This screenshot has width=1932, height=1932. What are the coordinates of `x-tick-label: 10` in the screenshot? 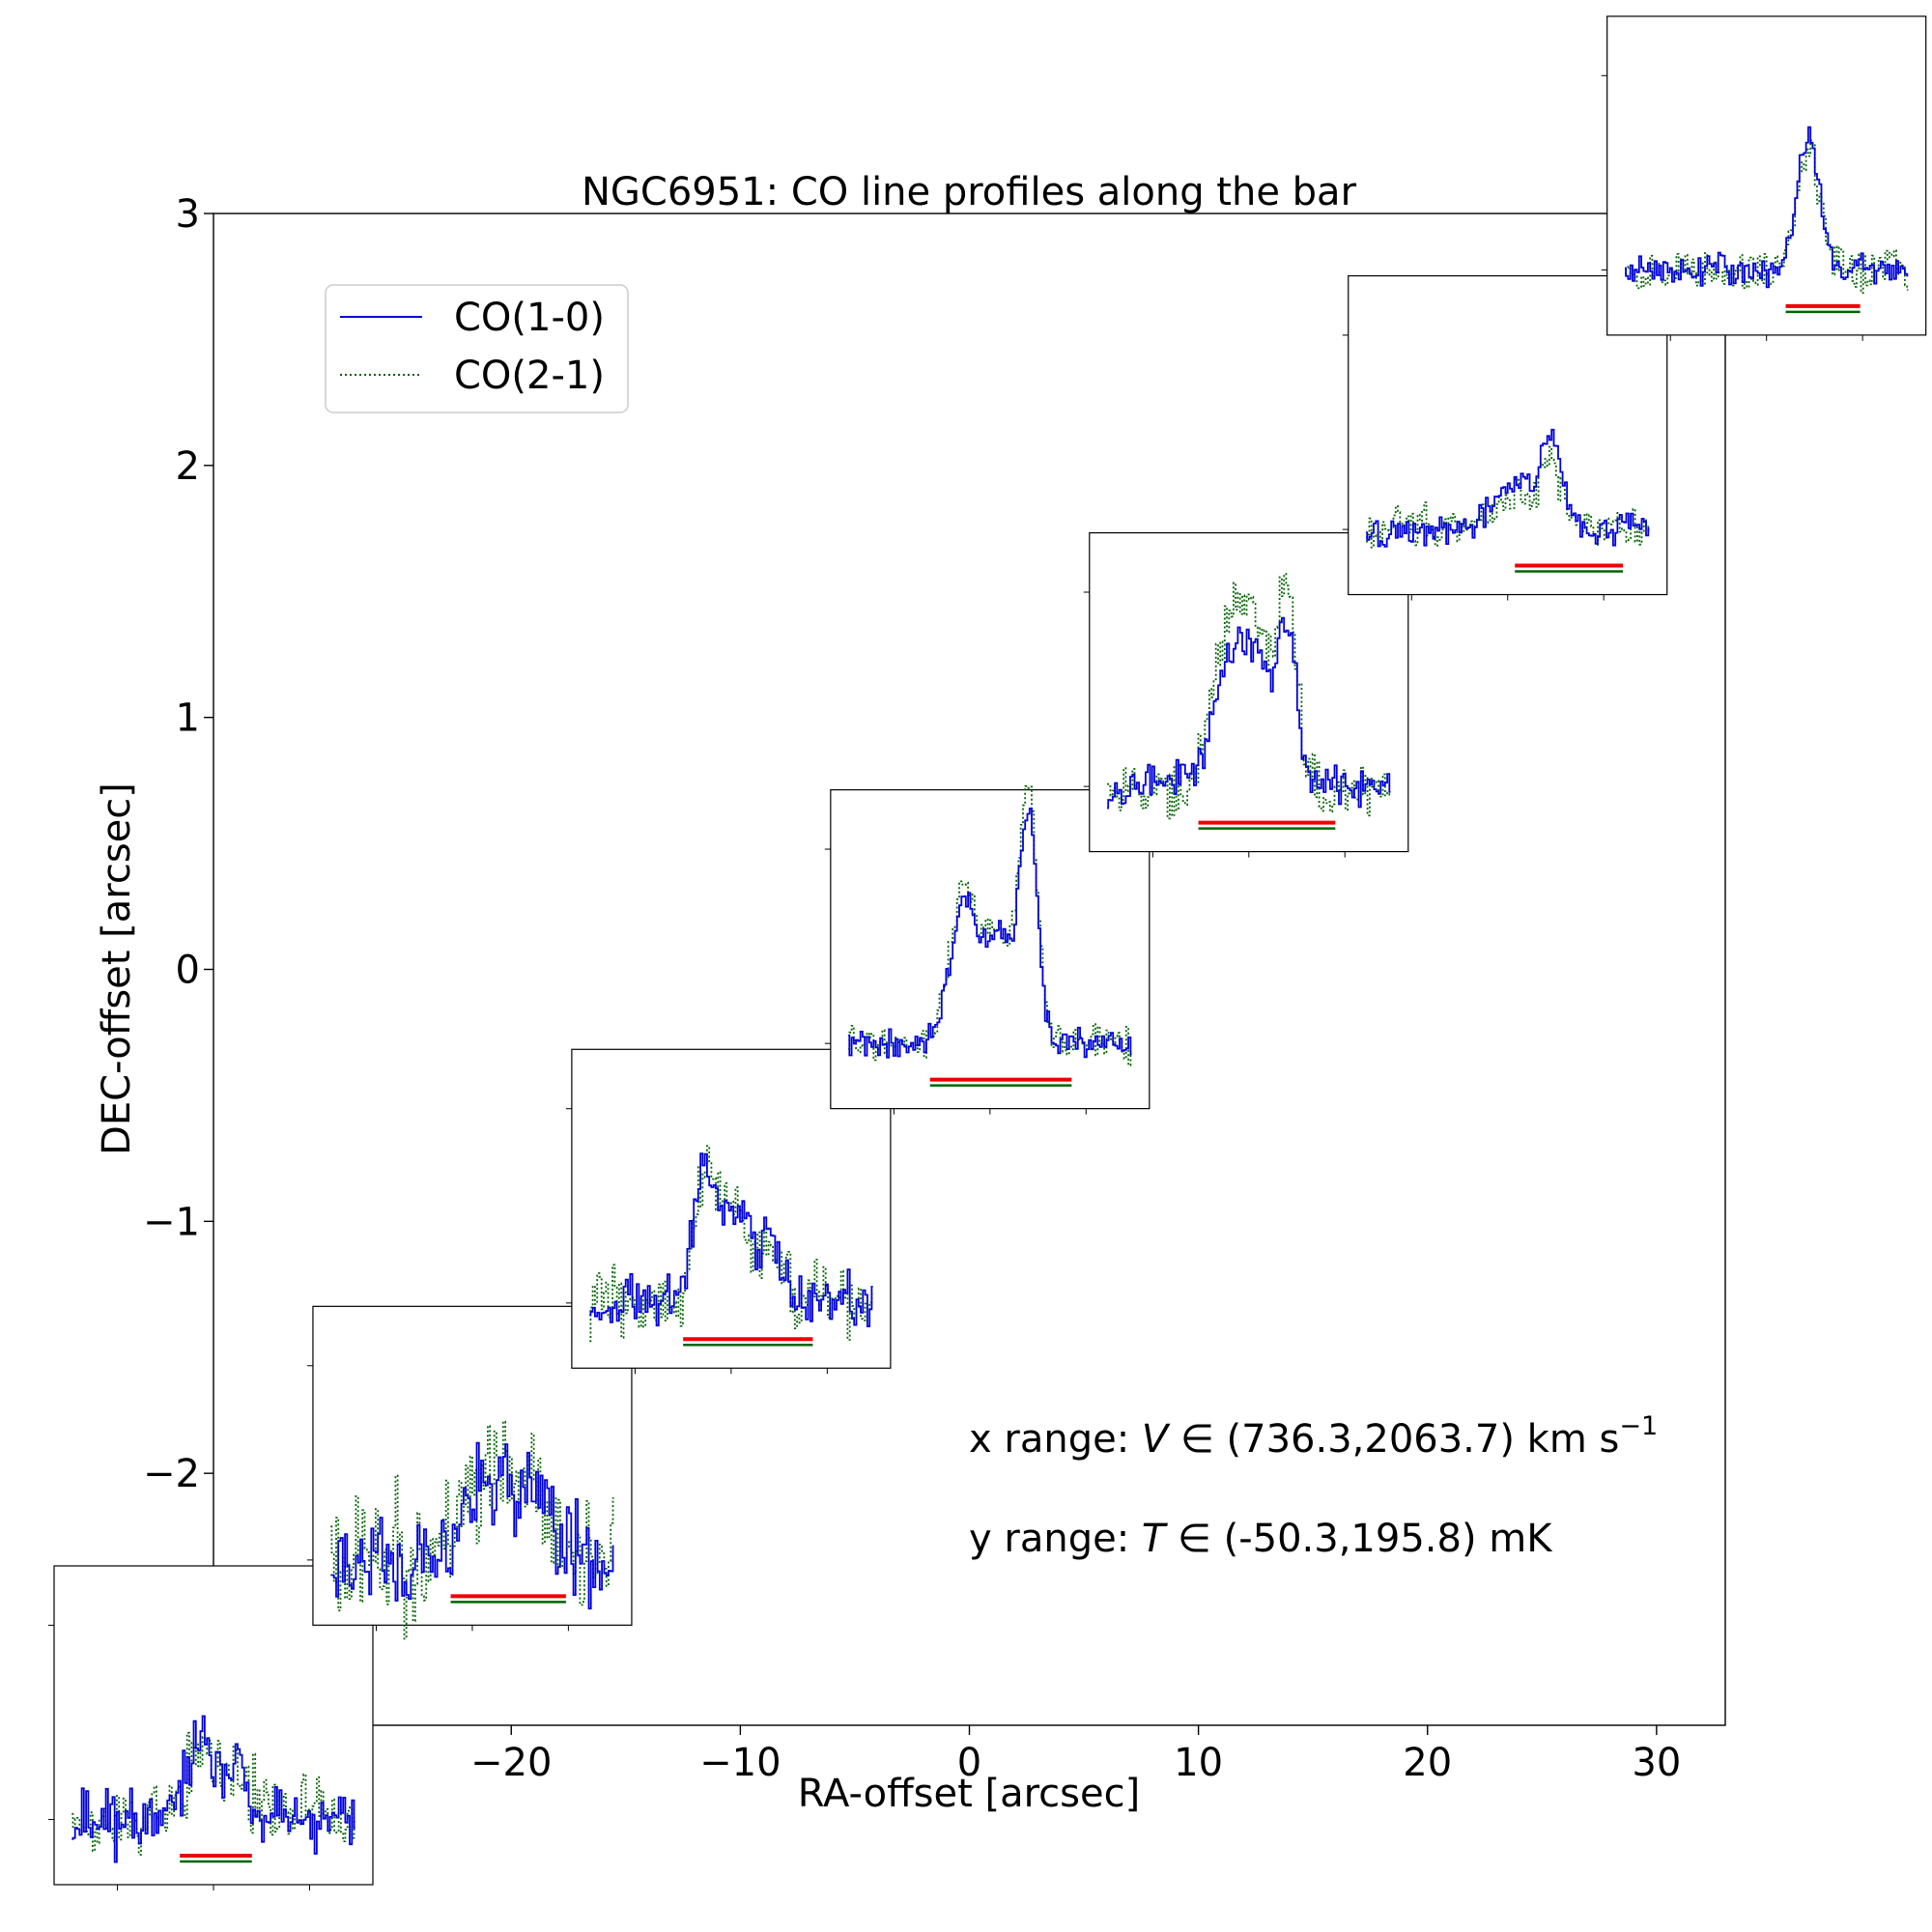 It's located at (1198, 1763).